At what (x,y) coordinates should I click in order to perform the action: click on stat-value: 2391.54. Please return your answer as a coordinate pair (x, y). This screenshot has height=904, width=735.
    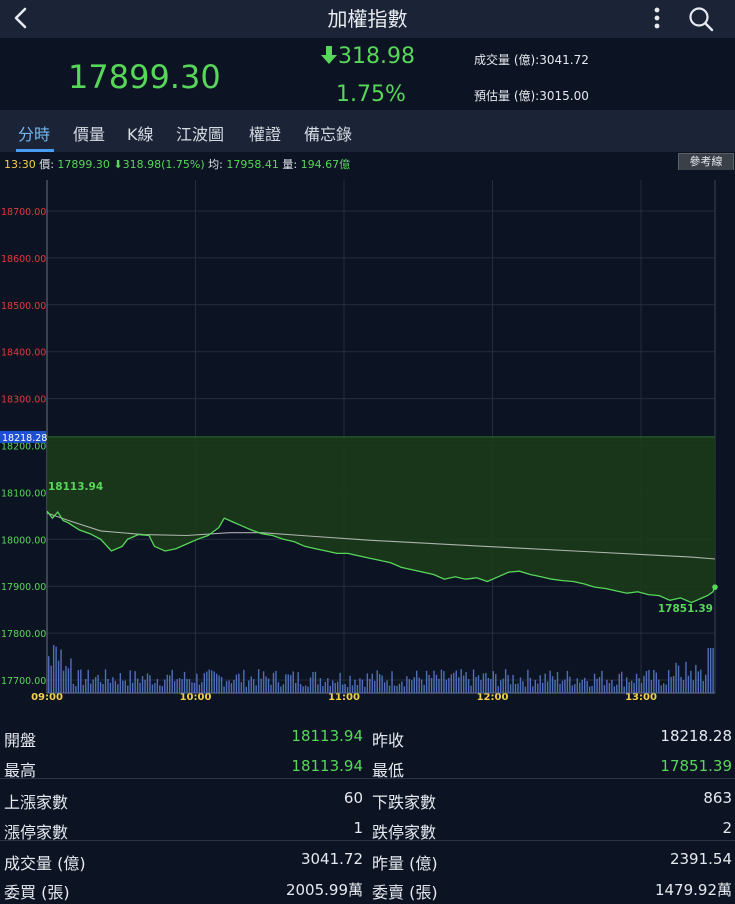
    Looking at the image, I should click on (700, 859).